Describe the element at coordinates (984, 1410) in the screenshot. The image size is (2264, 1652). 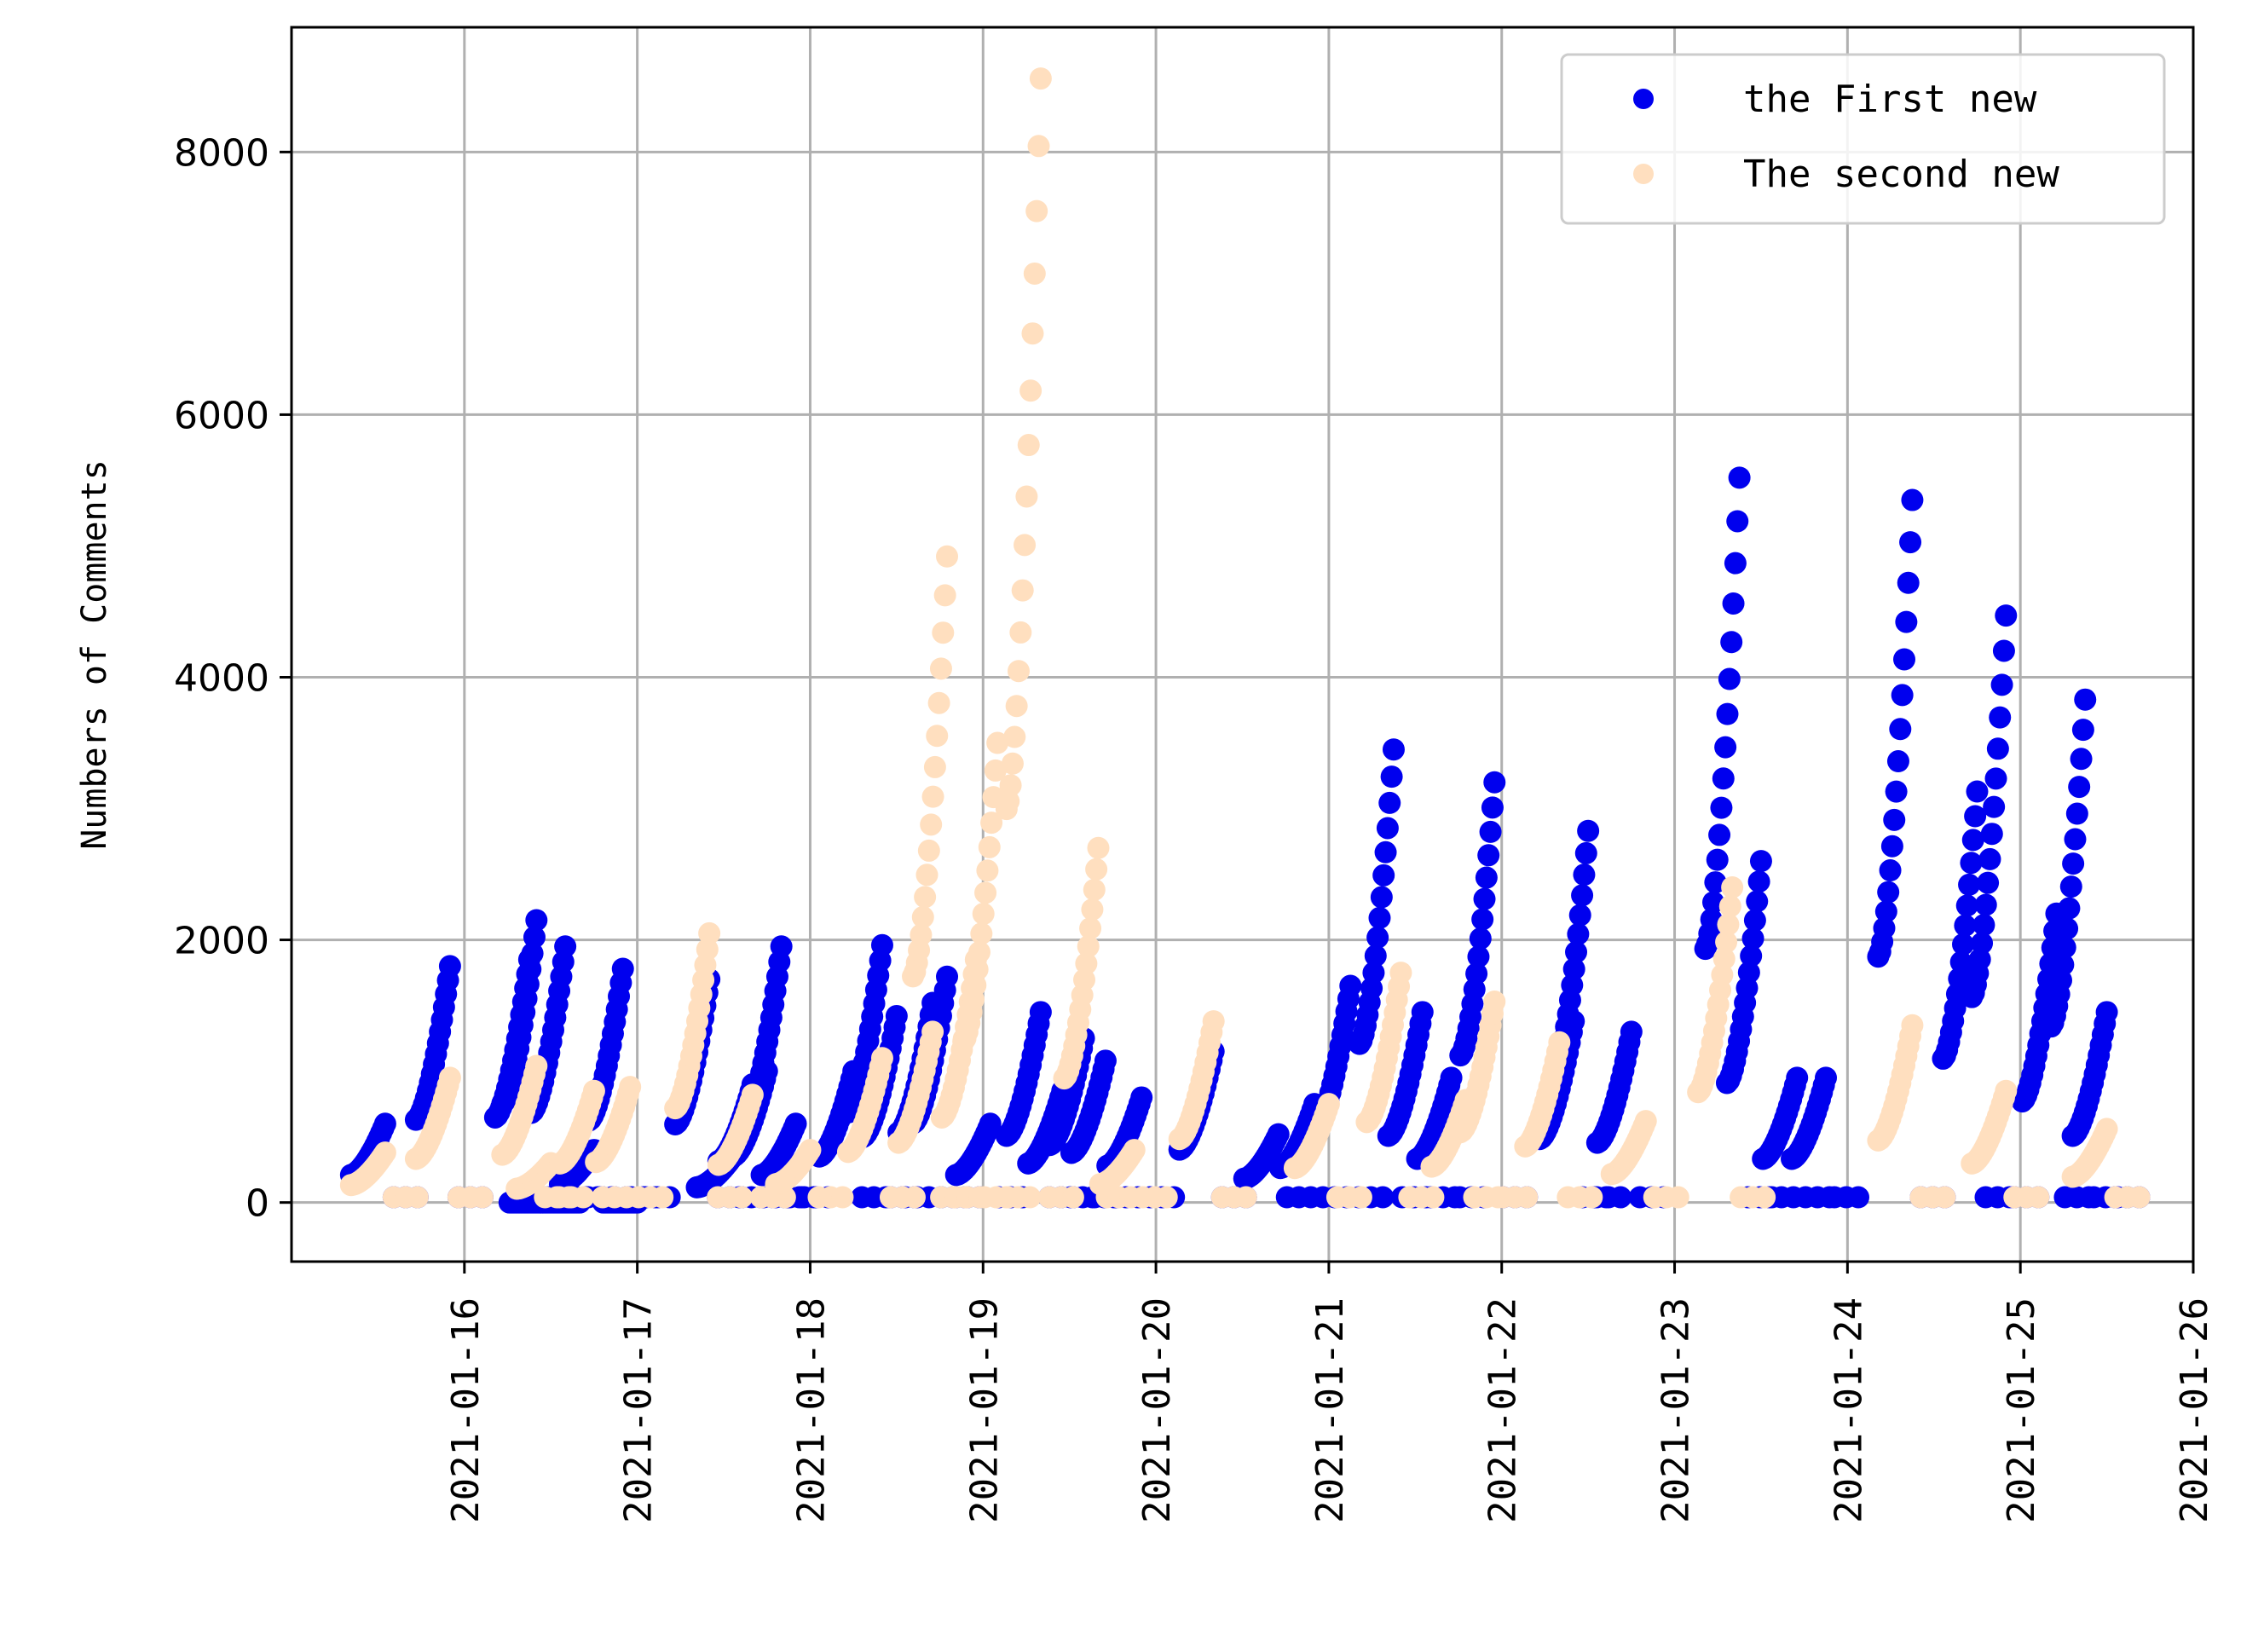
I see `x-tick-label: 2021-01-19` at that location.